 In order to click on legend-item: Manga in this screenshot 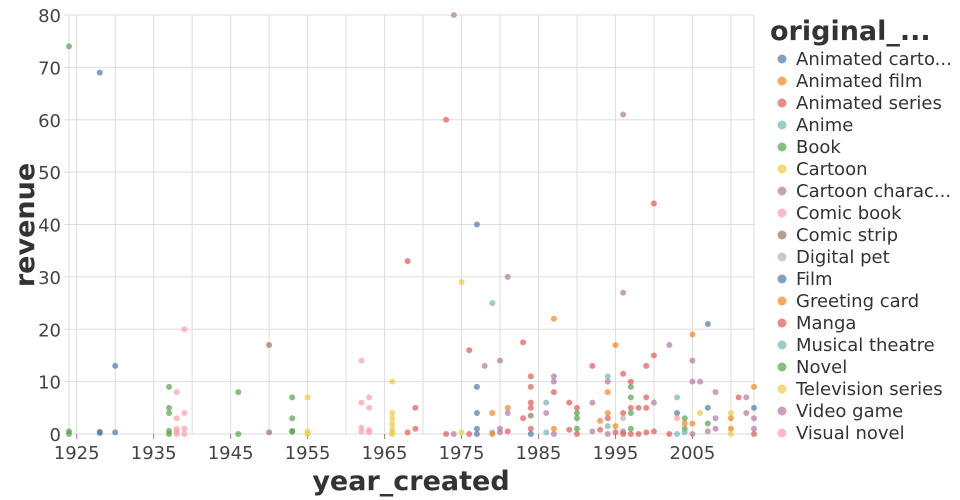, I will do `click(816, 323)`.